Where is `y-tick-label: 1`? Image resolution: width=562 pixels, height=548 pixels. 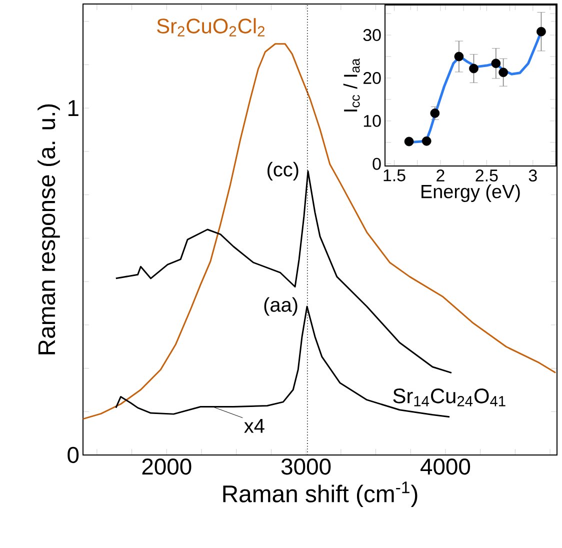 y-tick-label: 1 is located at coordinates (73, 108).